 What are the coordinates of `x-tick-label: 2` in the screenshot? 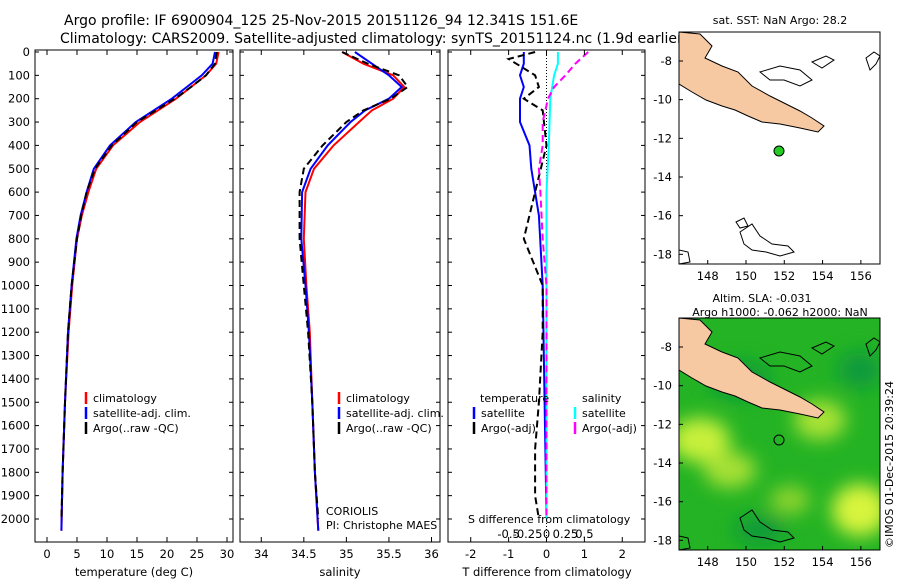 It's located at (622, 554).